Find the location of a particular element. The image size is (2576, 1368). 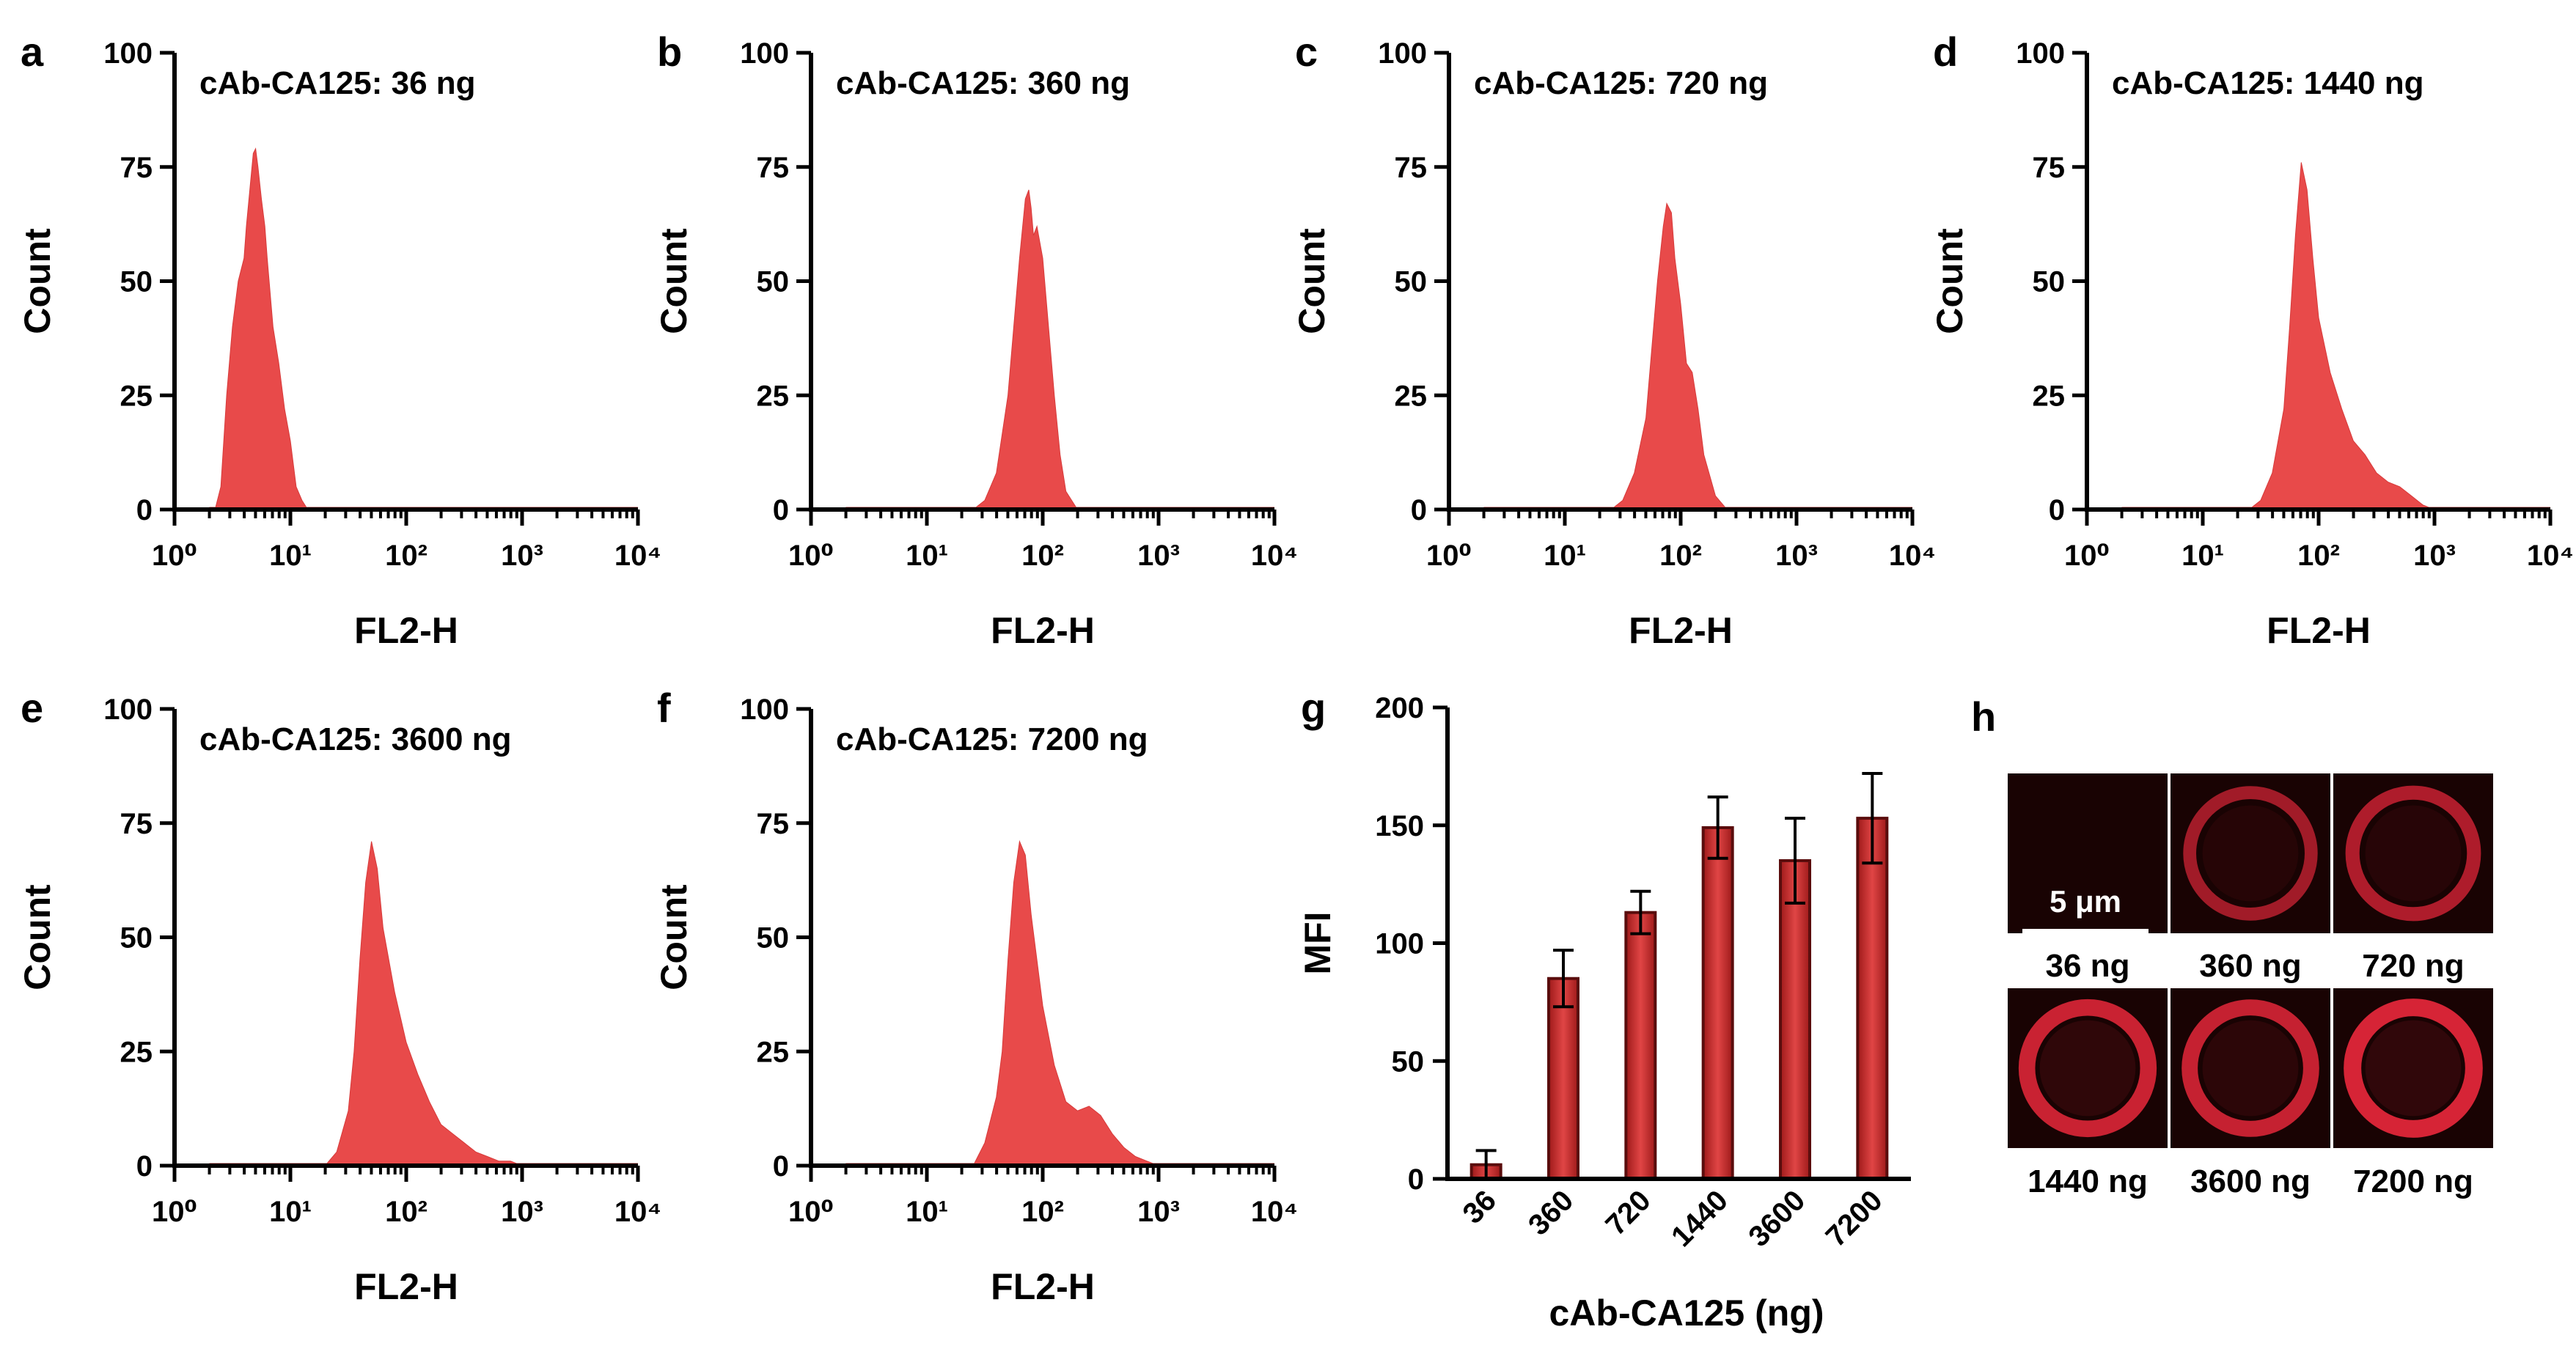

micrograph-label: 360 ng is located at coordinates (2250, 966).